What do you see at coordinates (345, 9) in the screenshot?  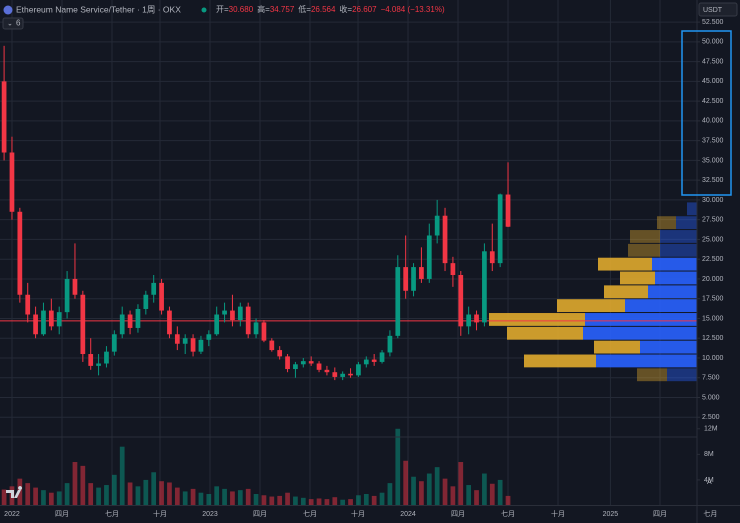 I see `ohlc-label: 收=` at bounding box center [345, 9].